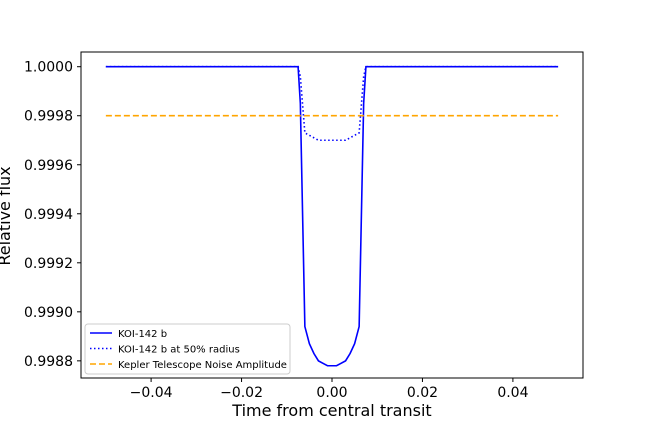 The width and height of the screenshot is (648, 432). What do you see at coordinates (48, 215) in the screenshot?
I see `y-tick-label: 0.9994` at bounding box center [48, 215].